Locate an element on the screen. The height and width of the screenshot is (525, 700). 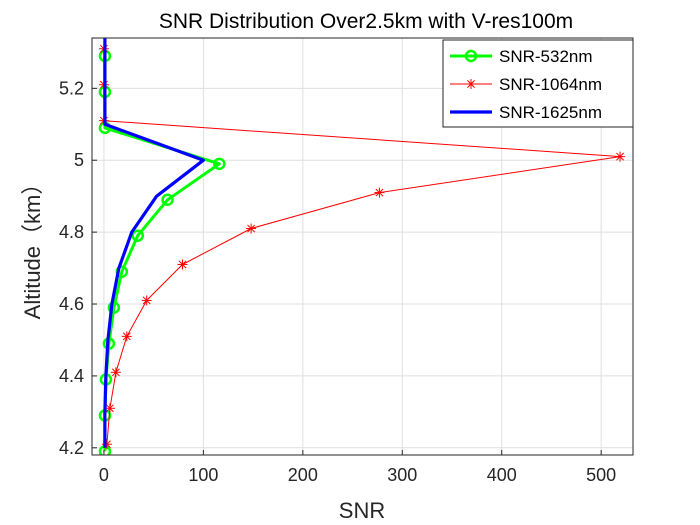
y-tick-label: 5 is located at coordinates (79, 160).